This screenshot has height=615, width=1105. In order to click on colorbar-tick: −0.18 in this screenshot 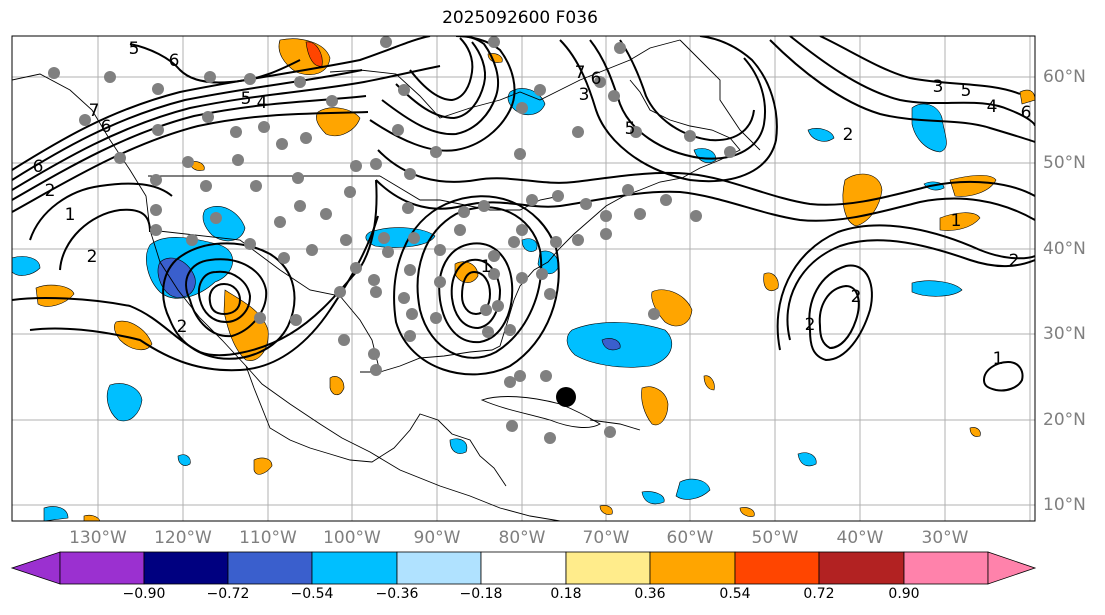, I will do `click(481, 594)`.